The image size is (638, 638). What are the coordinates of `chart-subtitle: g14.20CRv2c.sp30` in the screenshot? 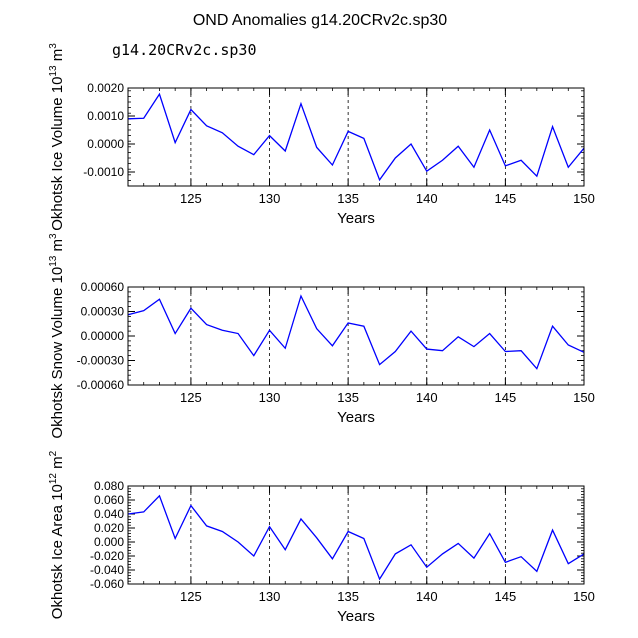 It's located at (184, 50).